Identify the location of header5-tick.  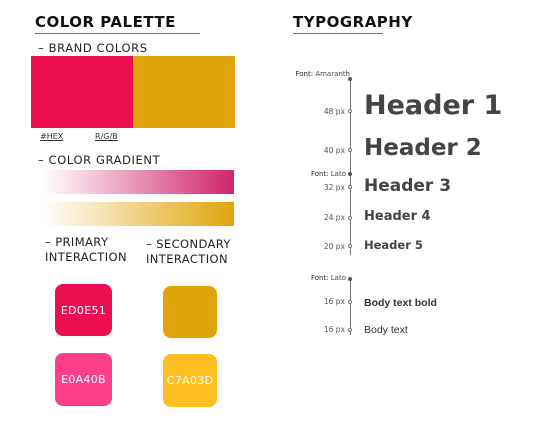
(350, 246).